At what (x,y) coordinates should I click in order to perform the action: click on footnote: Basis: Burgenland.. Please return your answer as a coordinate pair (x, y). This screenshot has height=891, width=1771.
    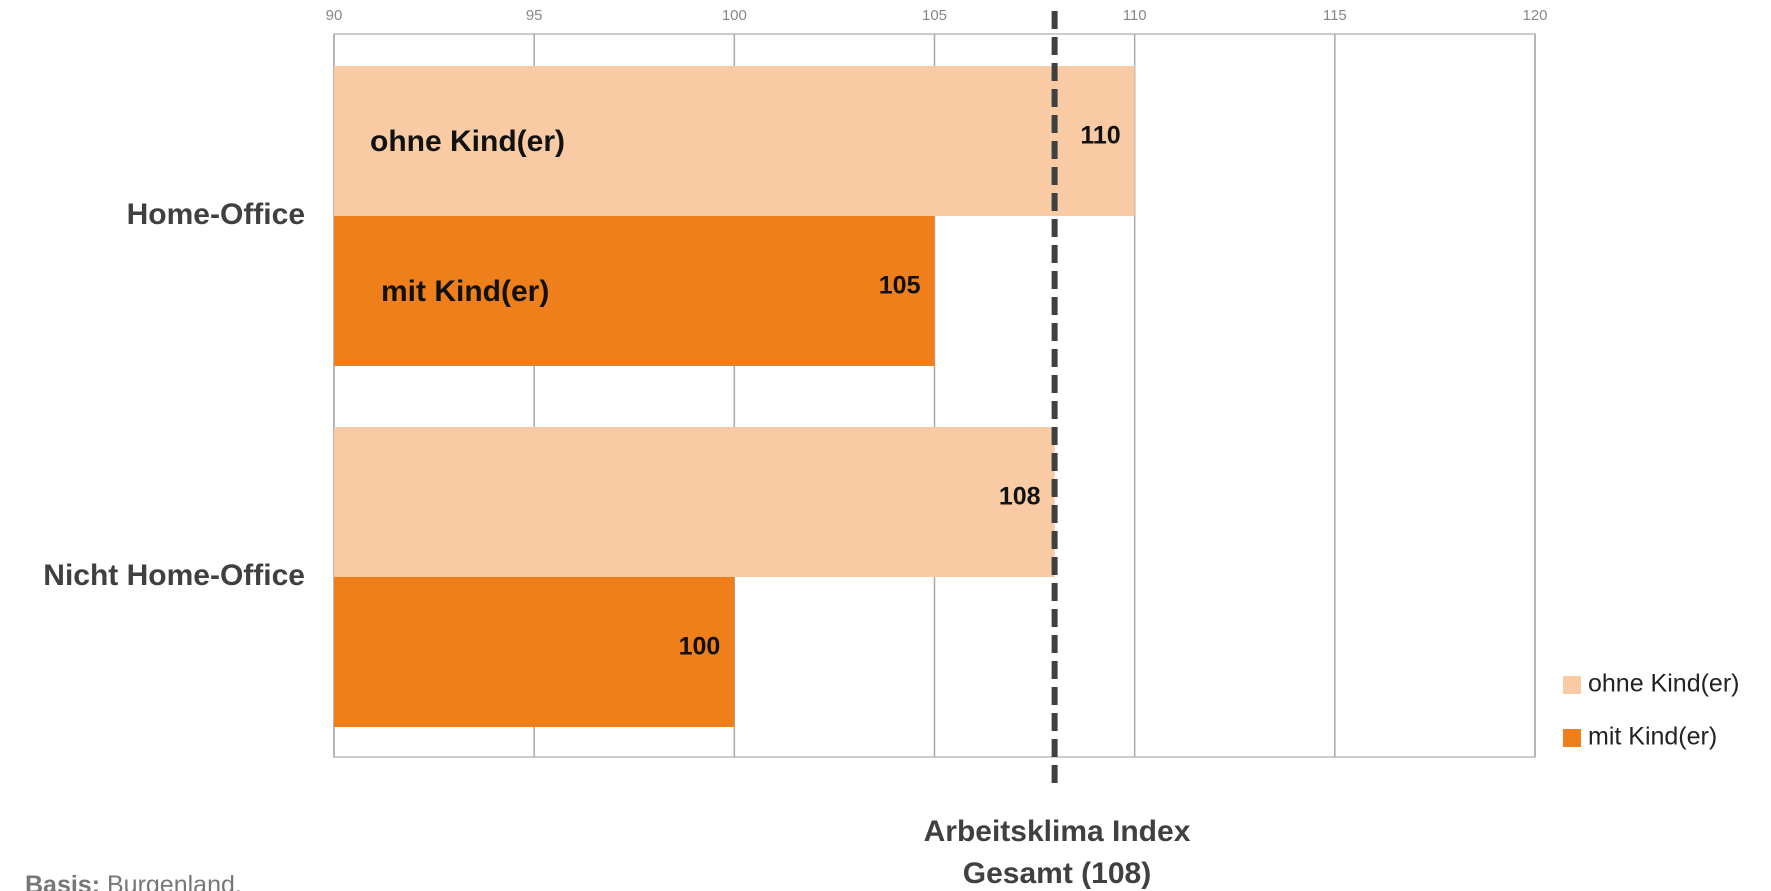
    Looking at the image, I should click on (133, 881).